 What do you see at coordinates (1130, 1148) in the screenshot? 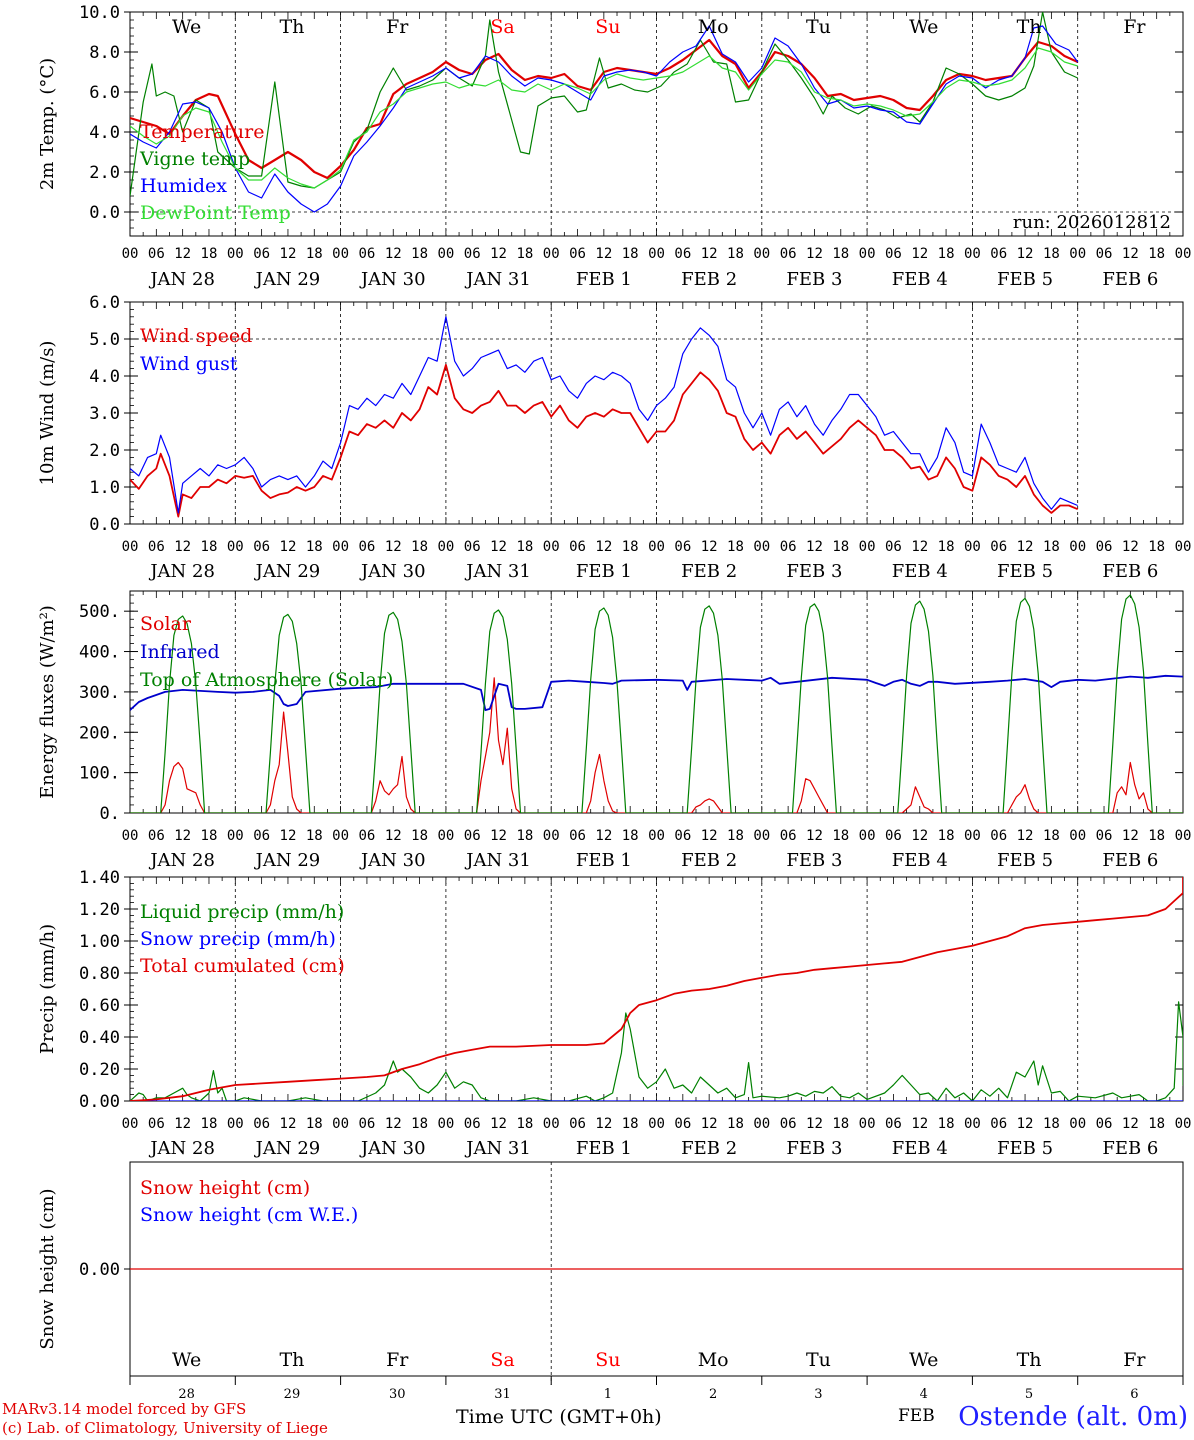
I see `precip-day-label: FEB 6` at bounding box center [1130, 1148].